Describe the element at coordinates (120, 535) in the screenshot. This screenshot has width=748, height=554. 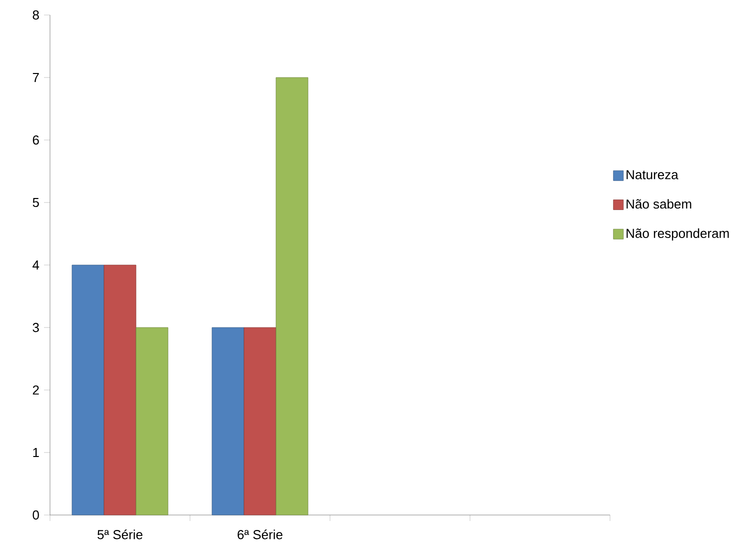
I see `x-tick-label: 5ª Série` at that location.